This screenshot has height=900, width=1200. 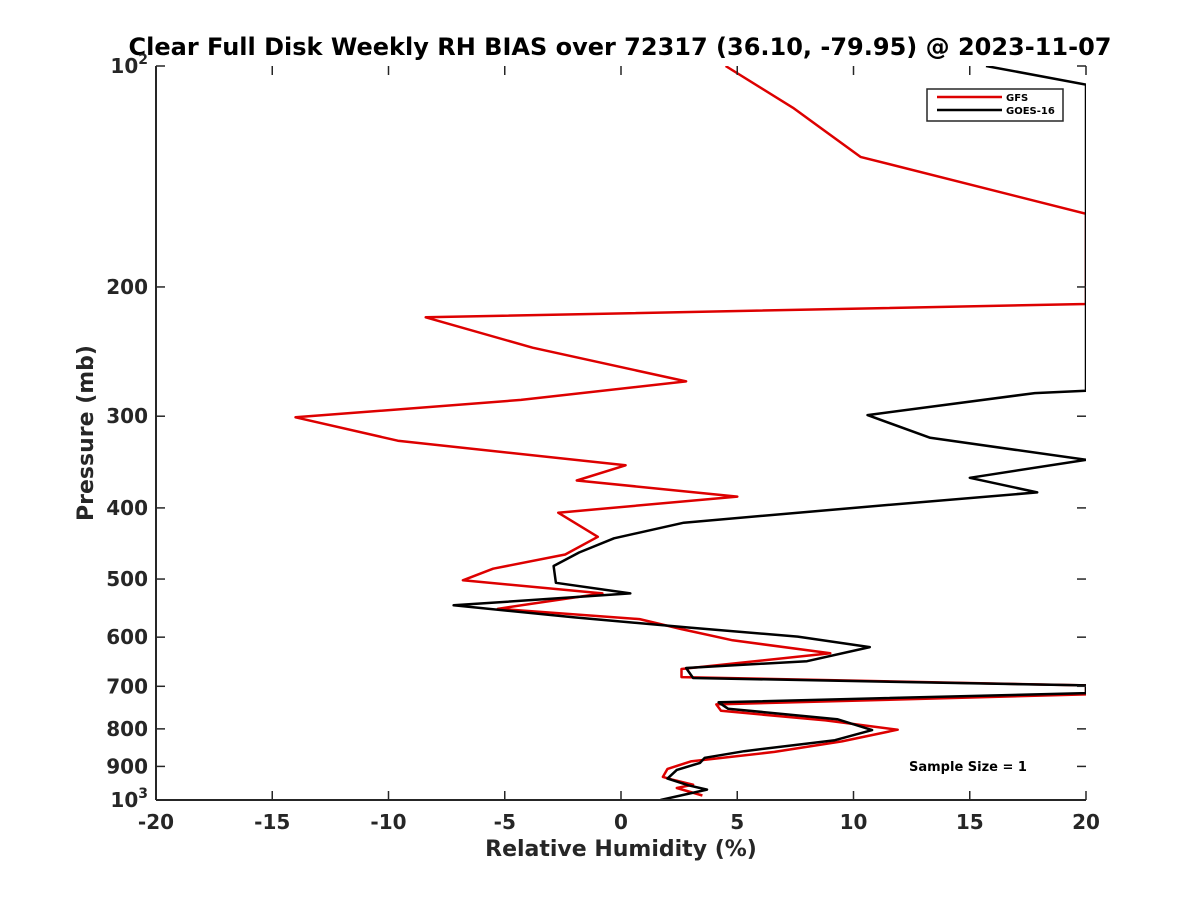 I want to click on x-axis-label: Relative Humidity (%), so click(x=621, y=849).